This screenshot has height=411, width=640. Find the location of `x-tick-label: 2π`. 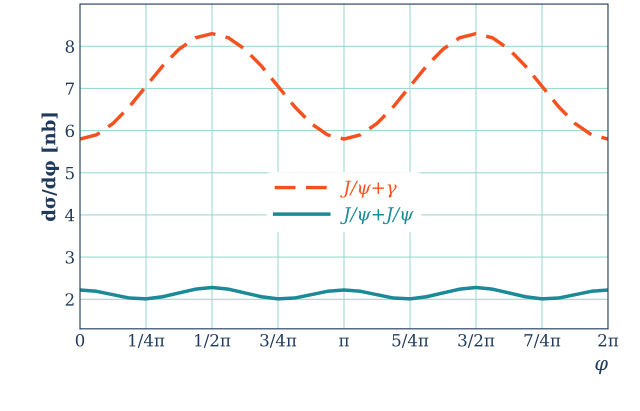

x-tick-label: 2π is located at coordinates (608, 340).